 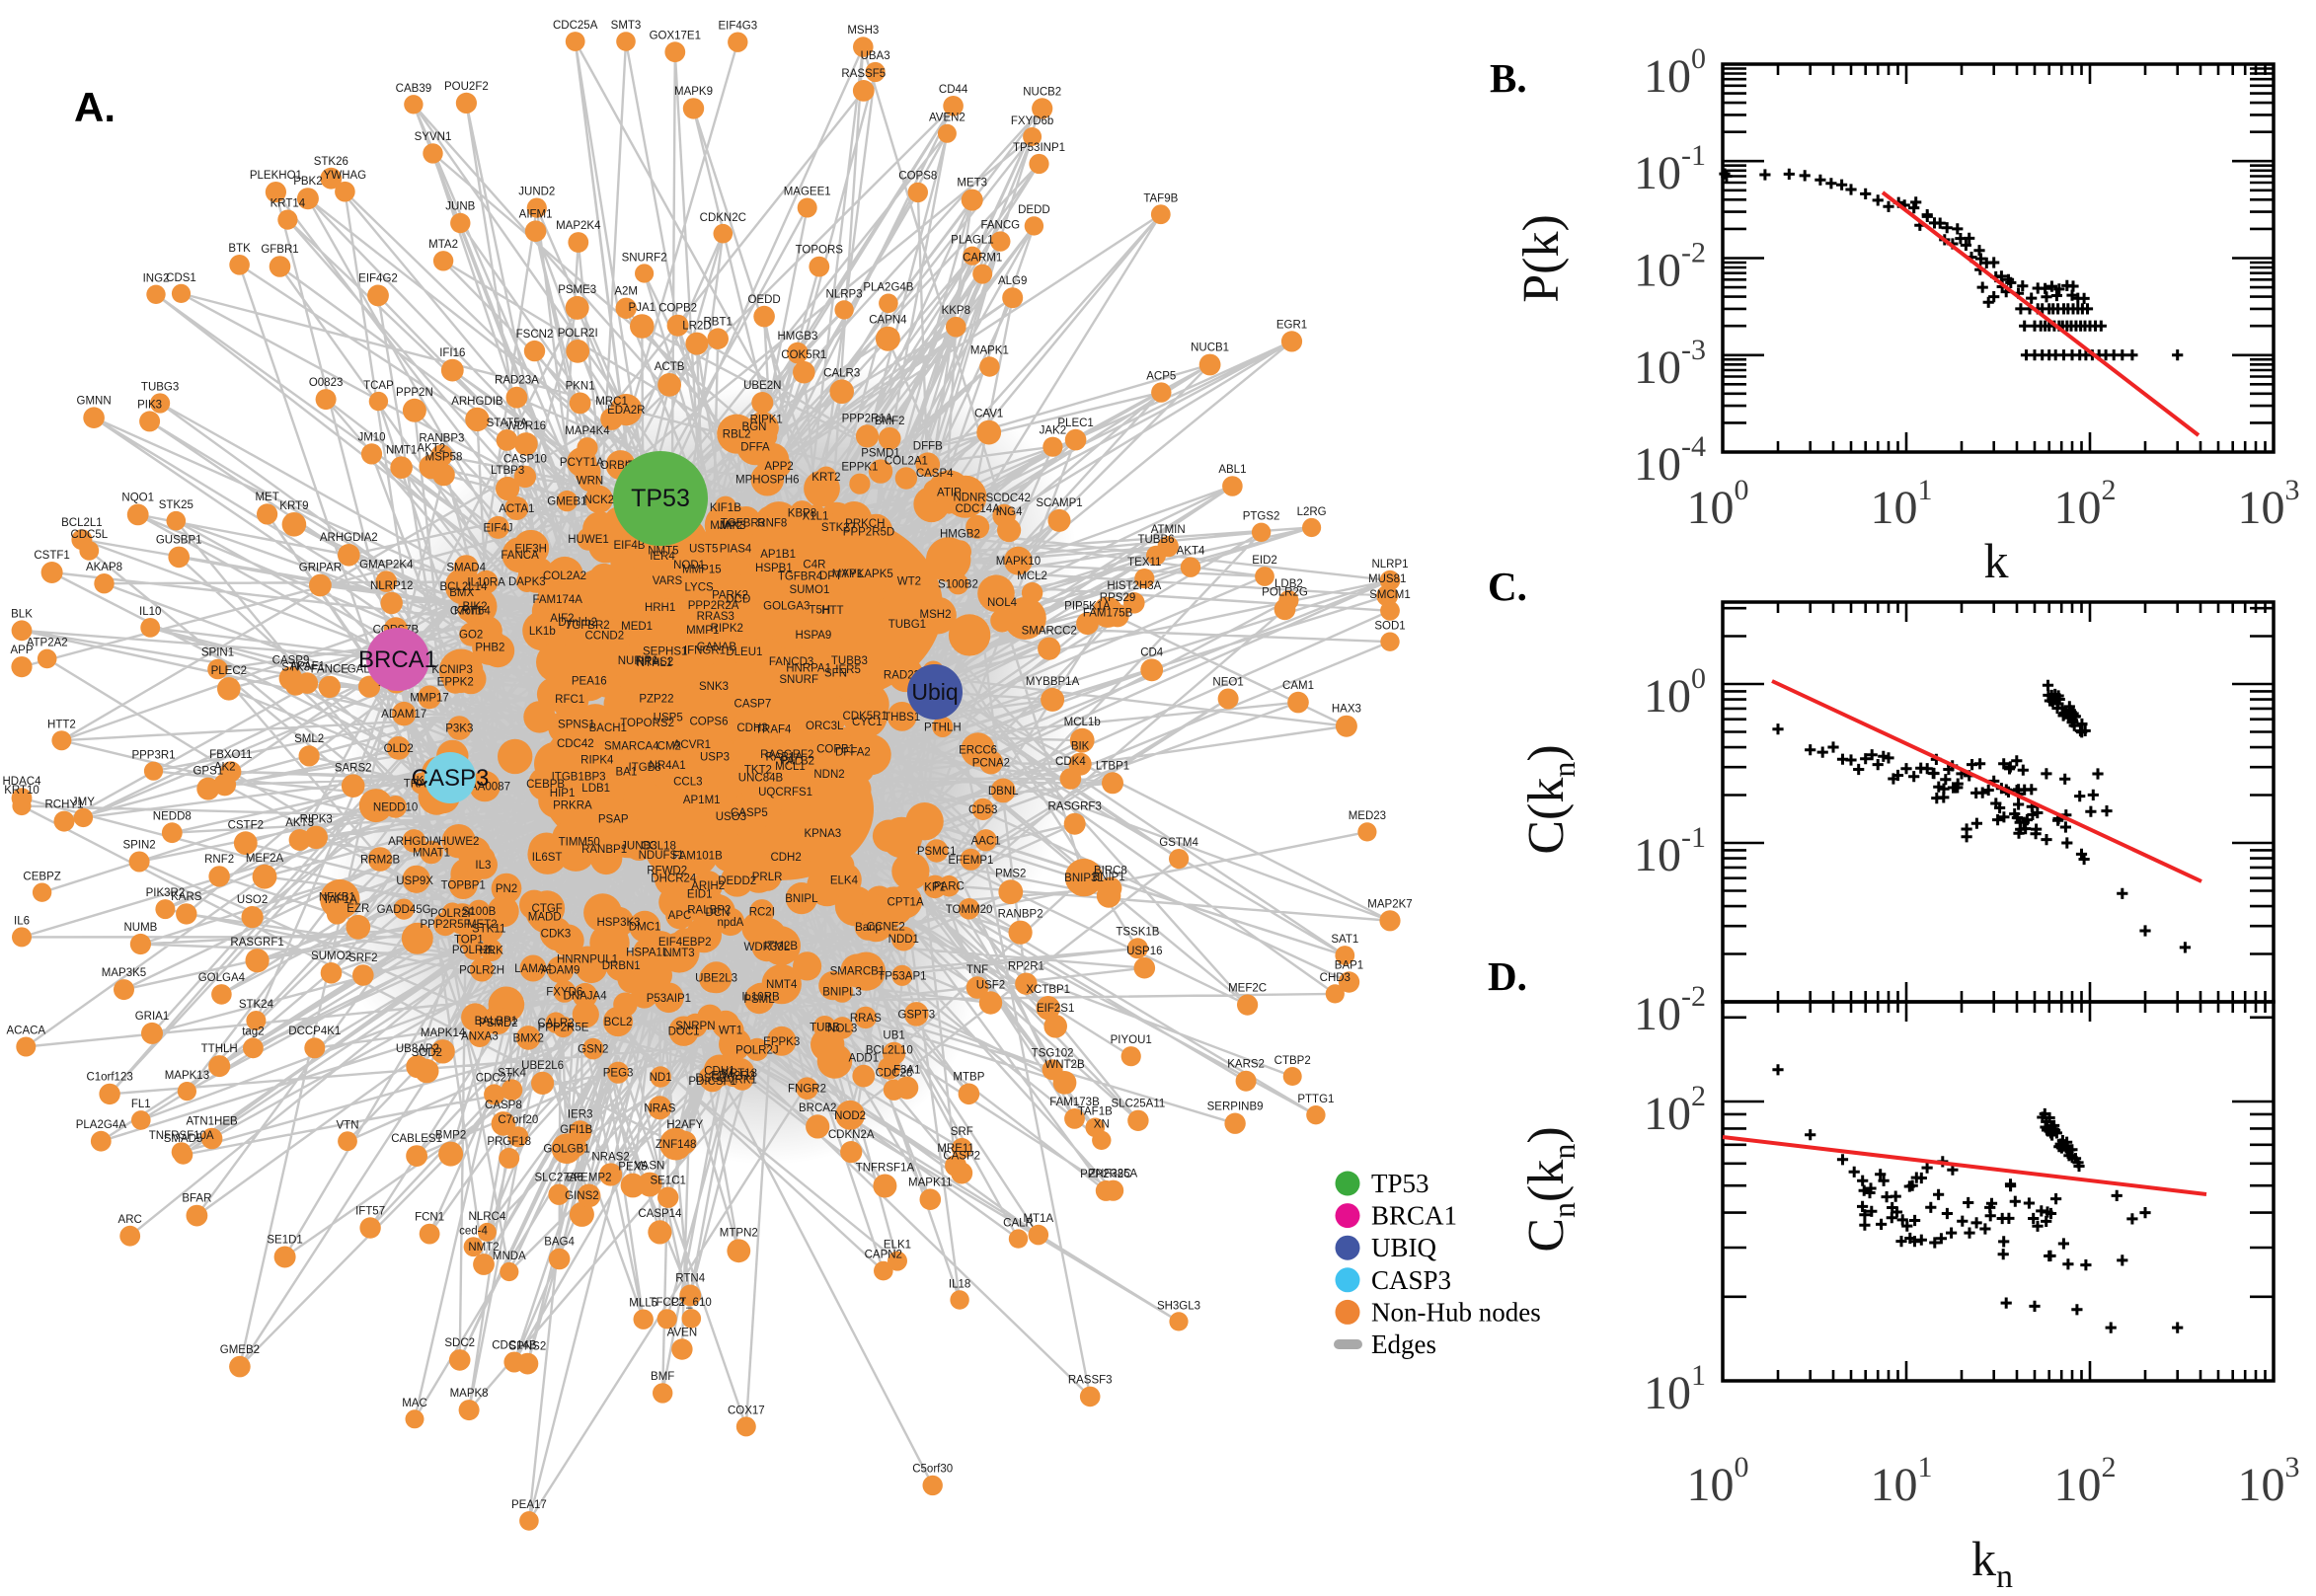 What do you see at coordinates (1064, 1065) in the screenshot?
I see `svg-text: WNT2B` at bounding box center [1064, 1065].